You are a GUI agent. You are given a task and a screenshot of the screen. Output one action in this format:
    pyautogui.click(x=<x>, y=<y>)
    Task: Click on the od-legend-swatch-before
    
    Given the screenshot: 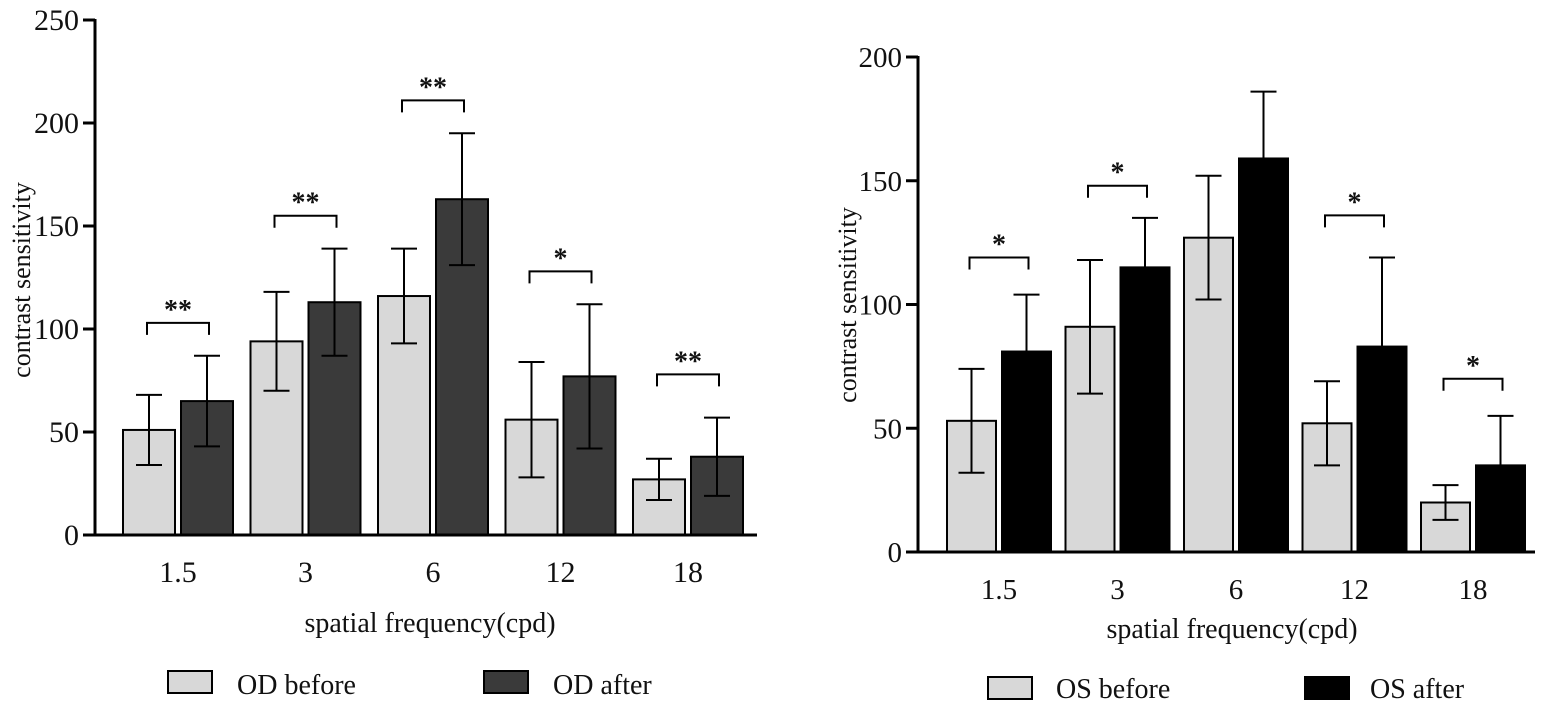 What is the action you would take?
    pyautogui.click(x=190, y=682)
    